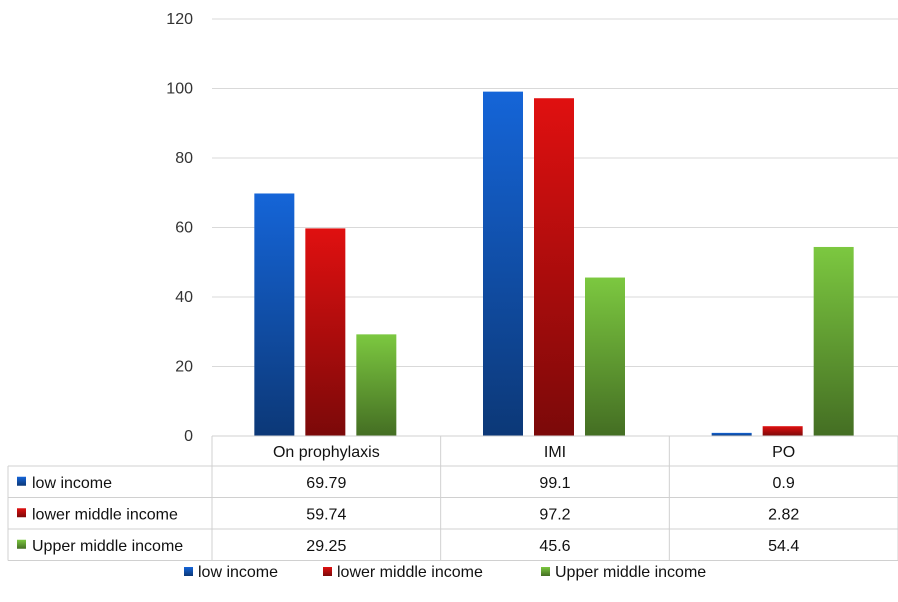 The image size is (898, 602). I want to click on legend-label: low income, so click(238, 572).